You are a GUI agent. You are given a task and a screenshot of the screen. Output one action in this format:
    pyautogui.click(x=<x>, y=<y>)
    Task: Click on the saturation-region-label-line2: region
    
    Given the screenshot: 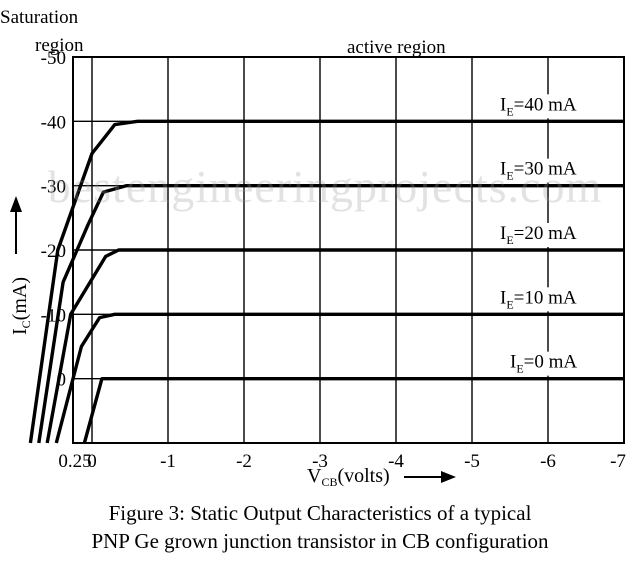 What is the action you would take?
    pyautogui.click(x=59, y=45)
    